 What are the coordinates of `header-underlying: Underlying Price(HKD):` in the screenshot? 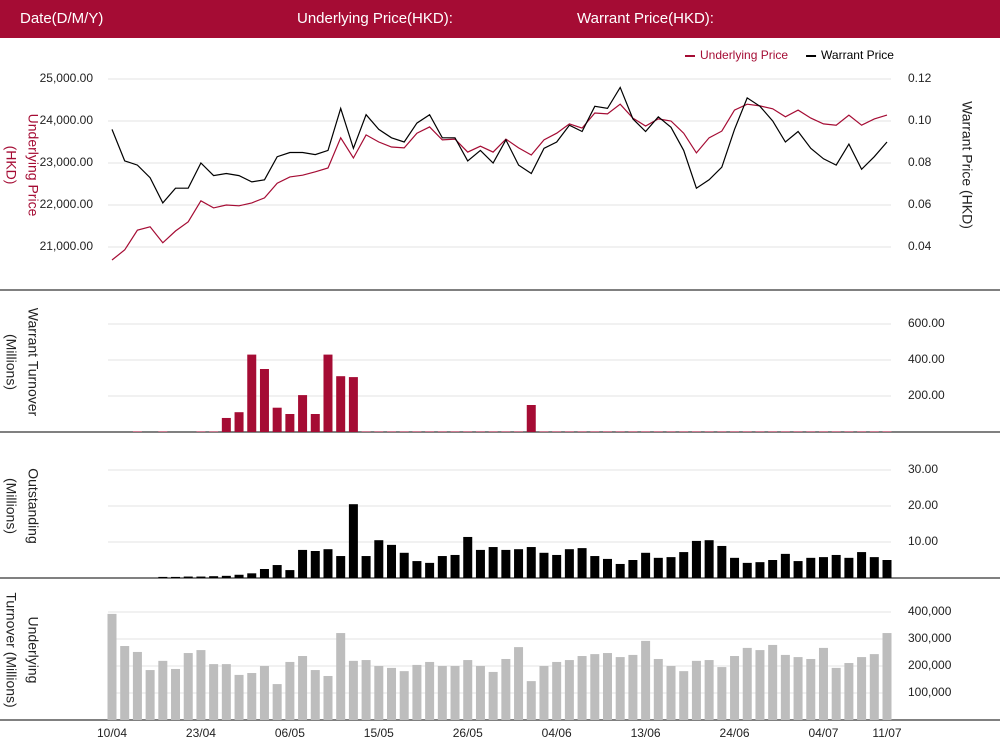 It's located at (375, 18).